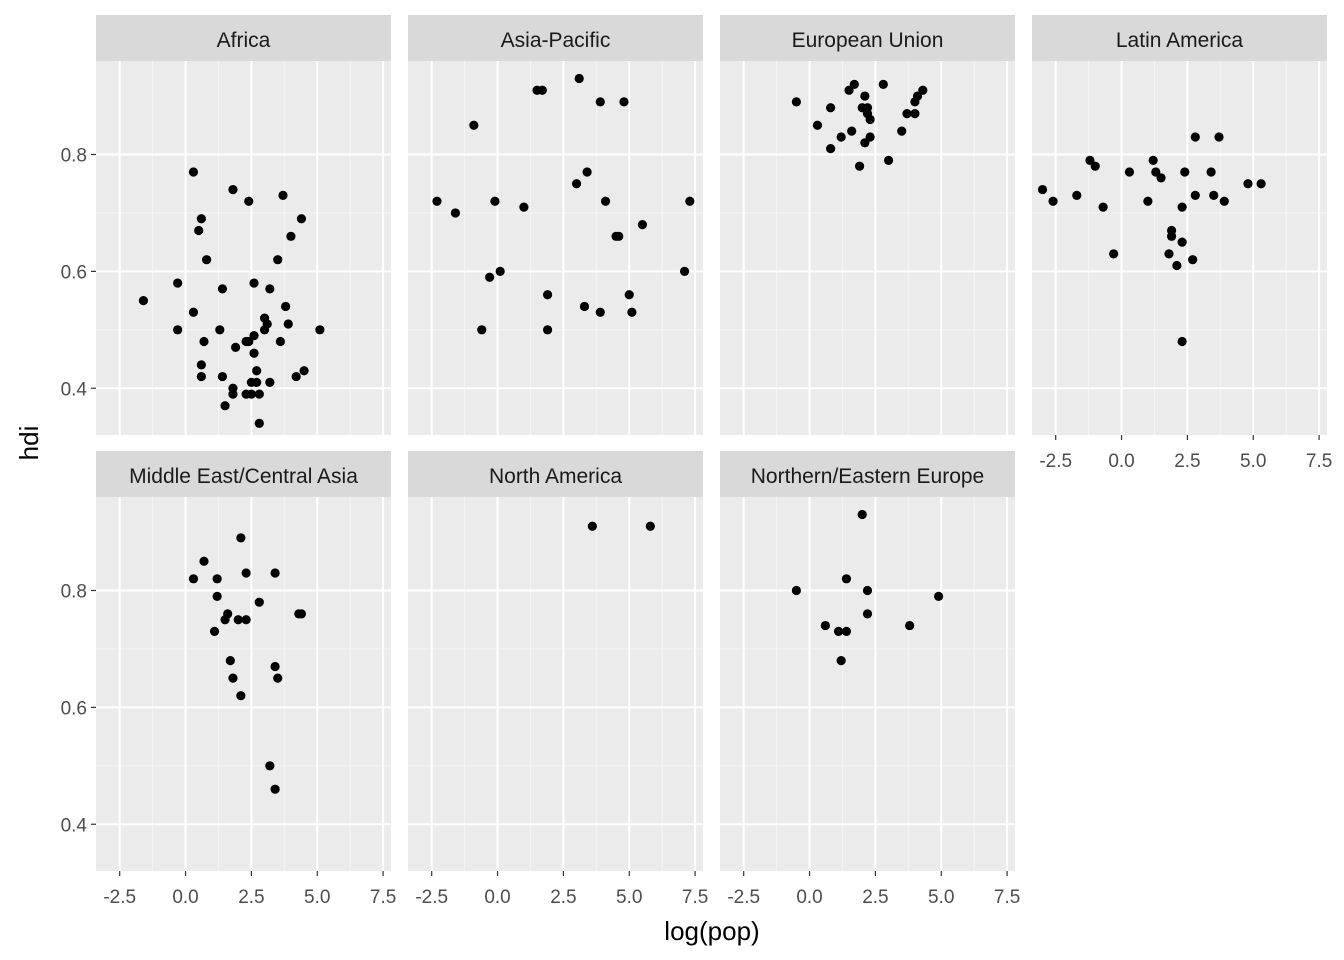  What do you see at coordinates (74, 272) in the screenshot?
I see `y-tick-label: 0.6` at bounding box center [74, 272].